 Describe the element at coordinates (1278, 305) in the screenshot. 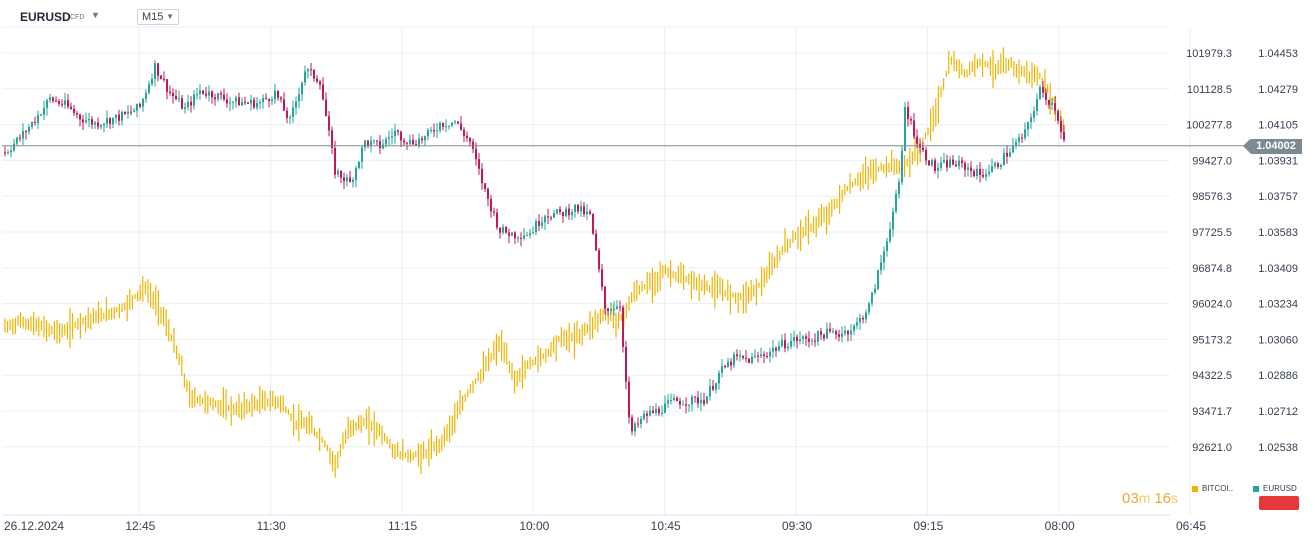

I see `y-right-tick-label: 1.03234` at that location.